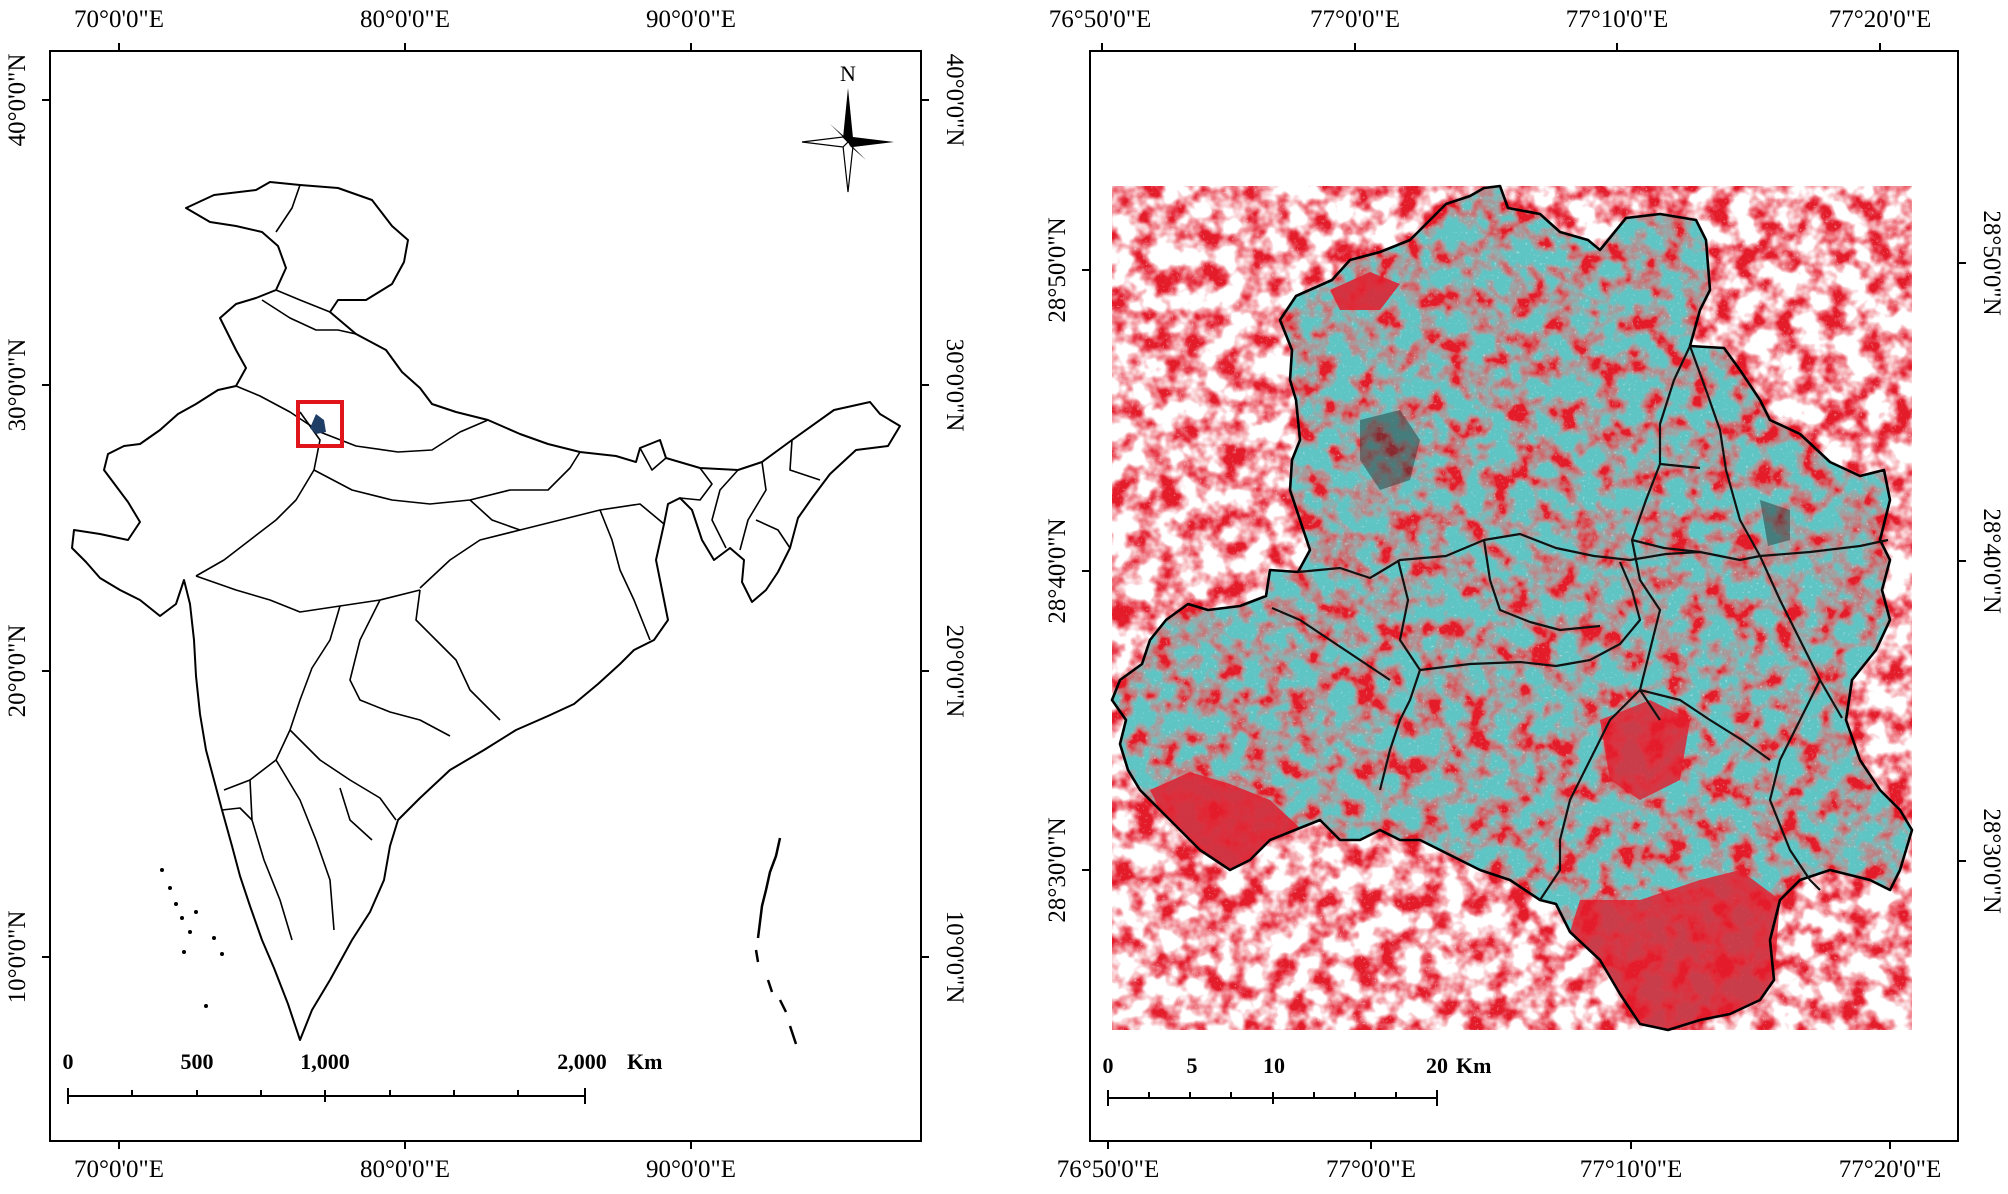 This screenshot has height=1194, width=2008. I want to click on india-scale-label: 500, so click(197, 1061).